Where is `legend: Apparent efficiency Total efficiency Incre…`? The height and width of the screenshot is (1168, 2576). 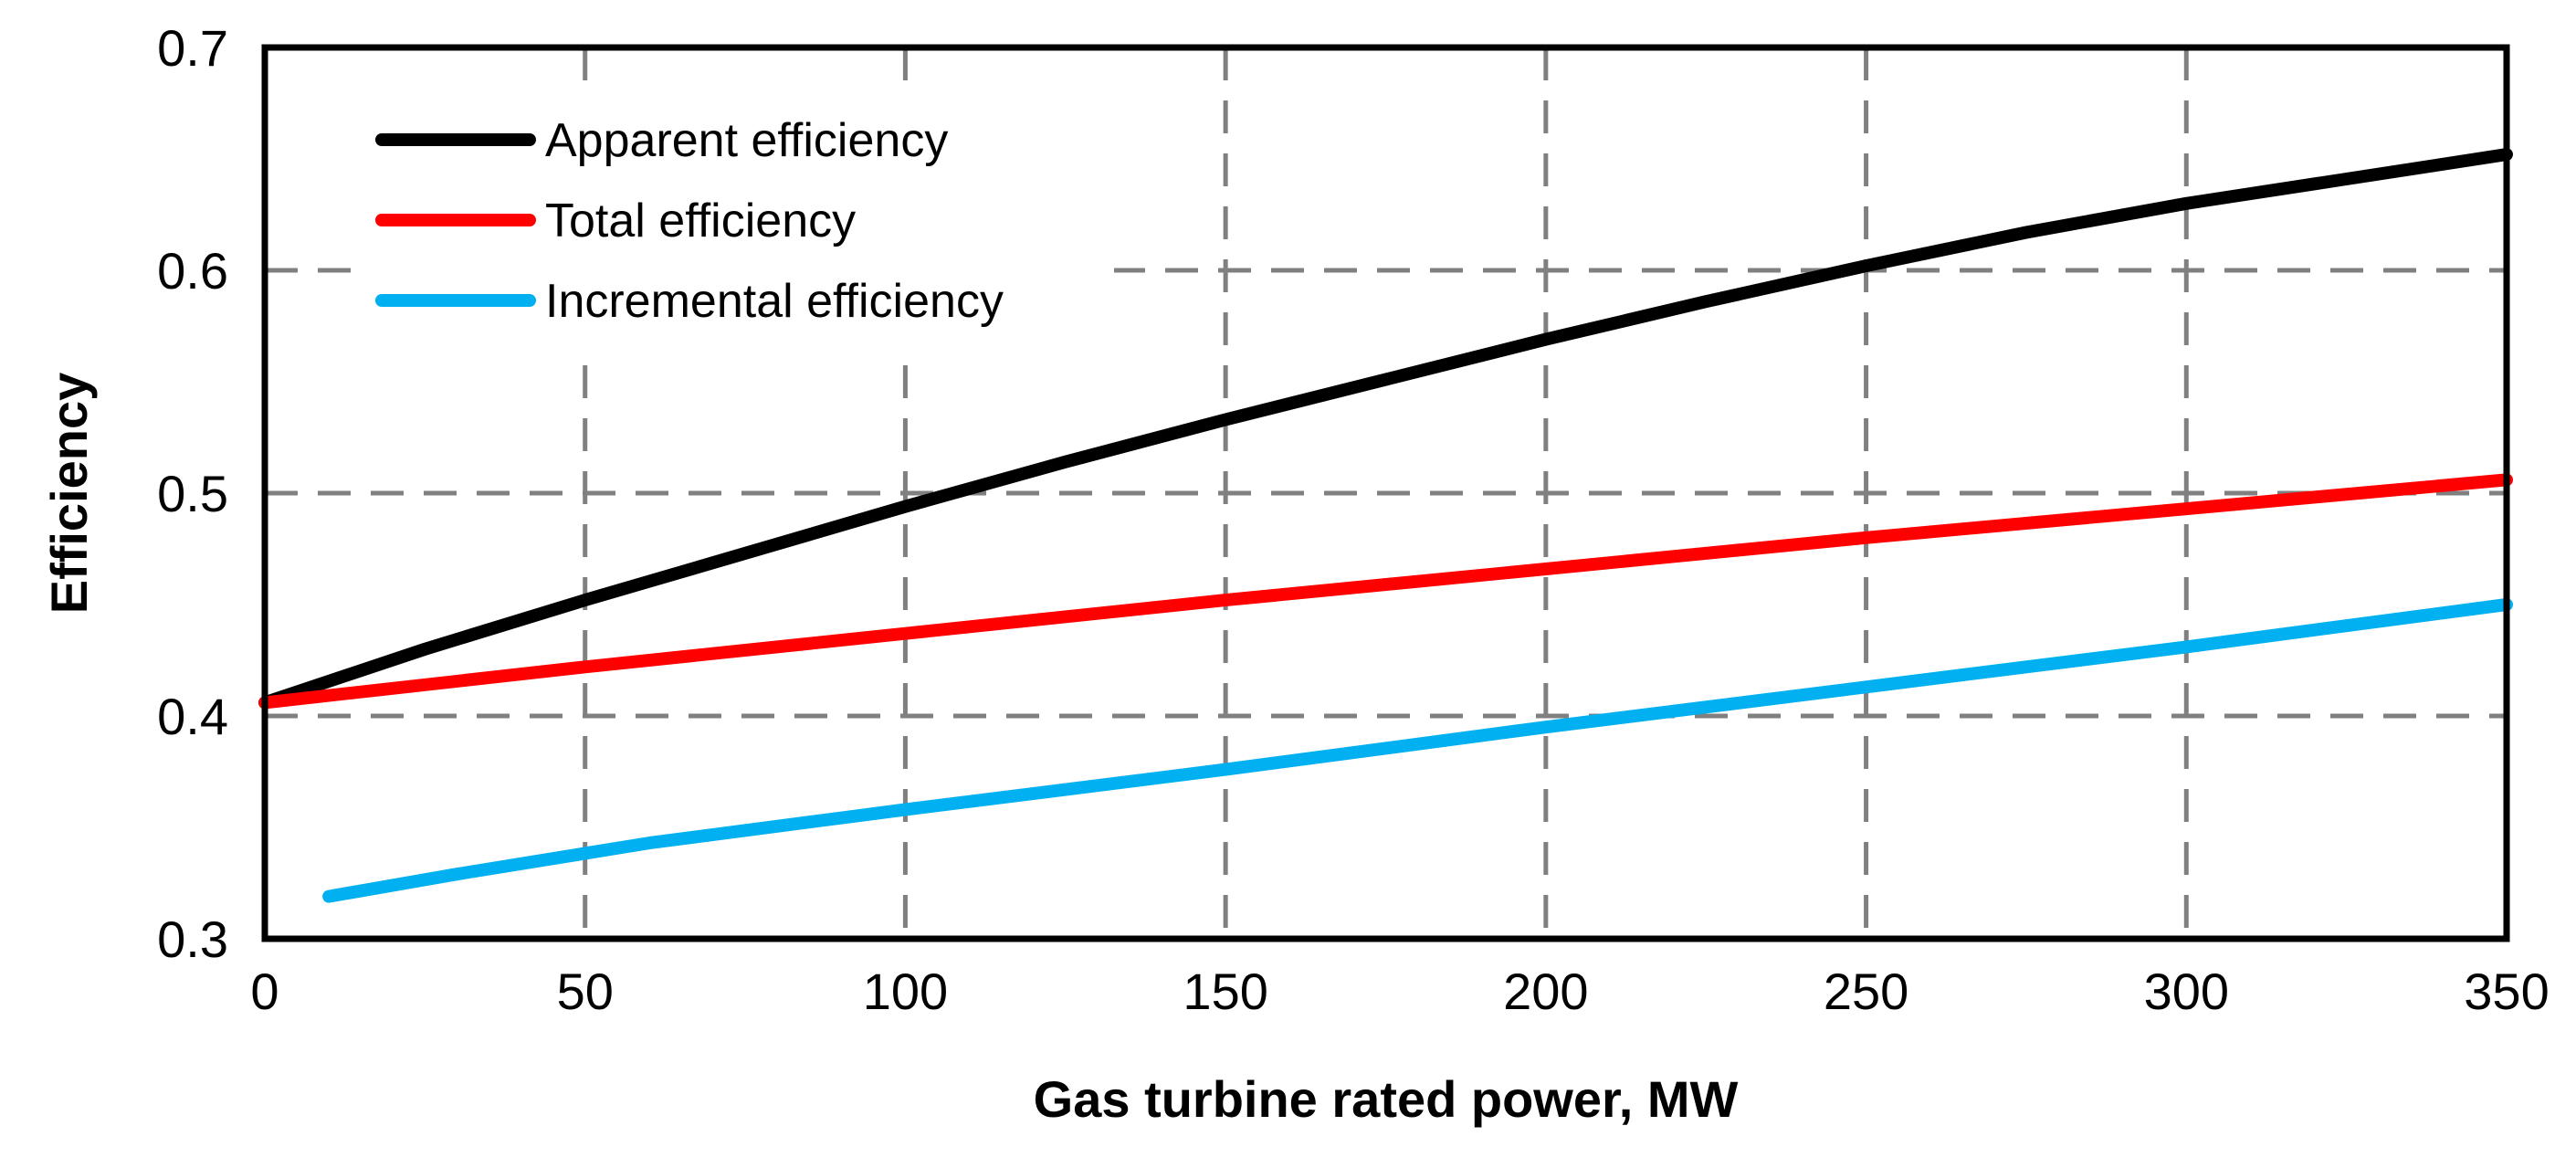 legend: Apparent efficiency Total efficiency Incre… is located at coordinates (739, 223).